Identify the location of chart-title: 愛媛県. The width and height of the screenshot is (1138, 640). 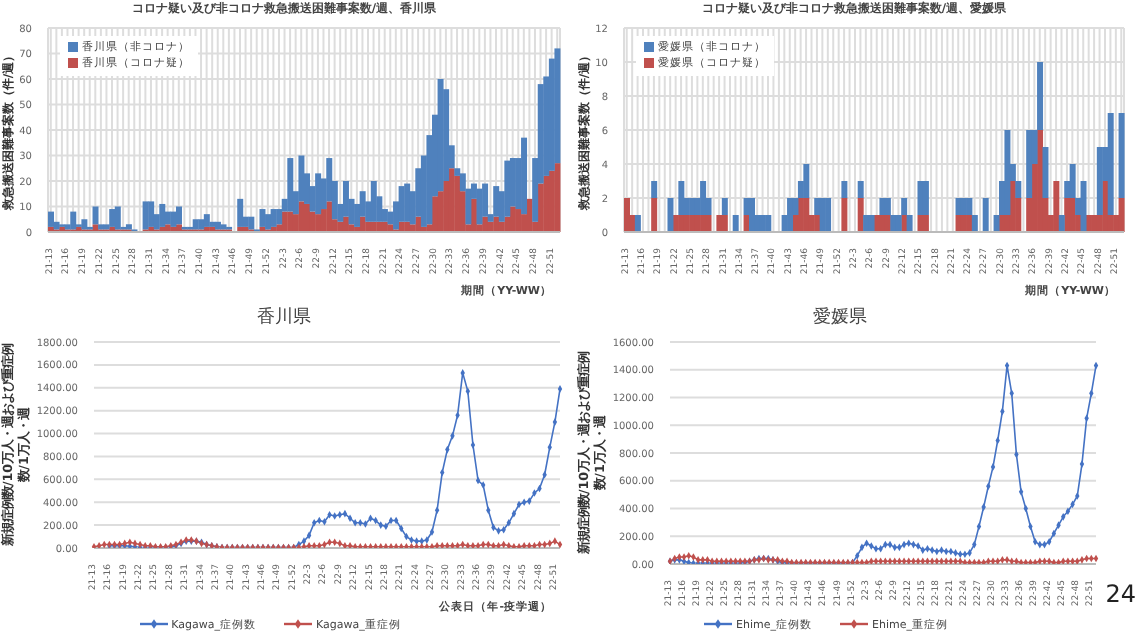
(840, 318).